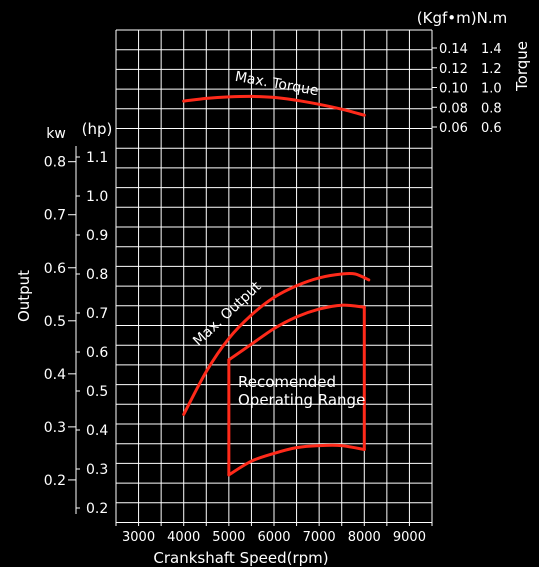 The image size is (539, 567). I want to click on kw-tick-label: 0.7, so click(55, 216).